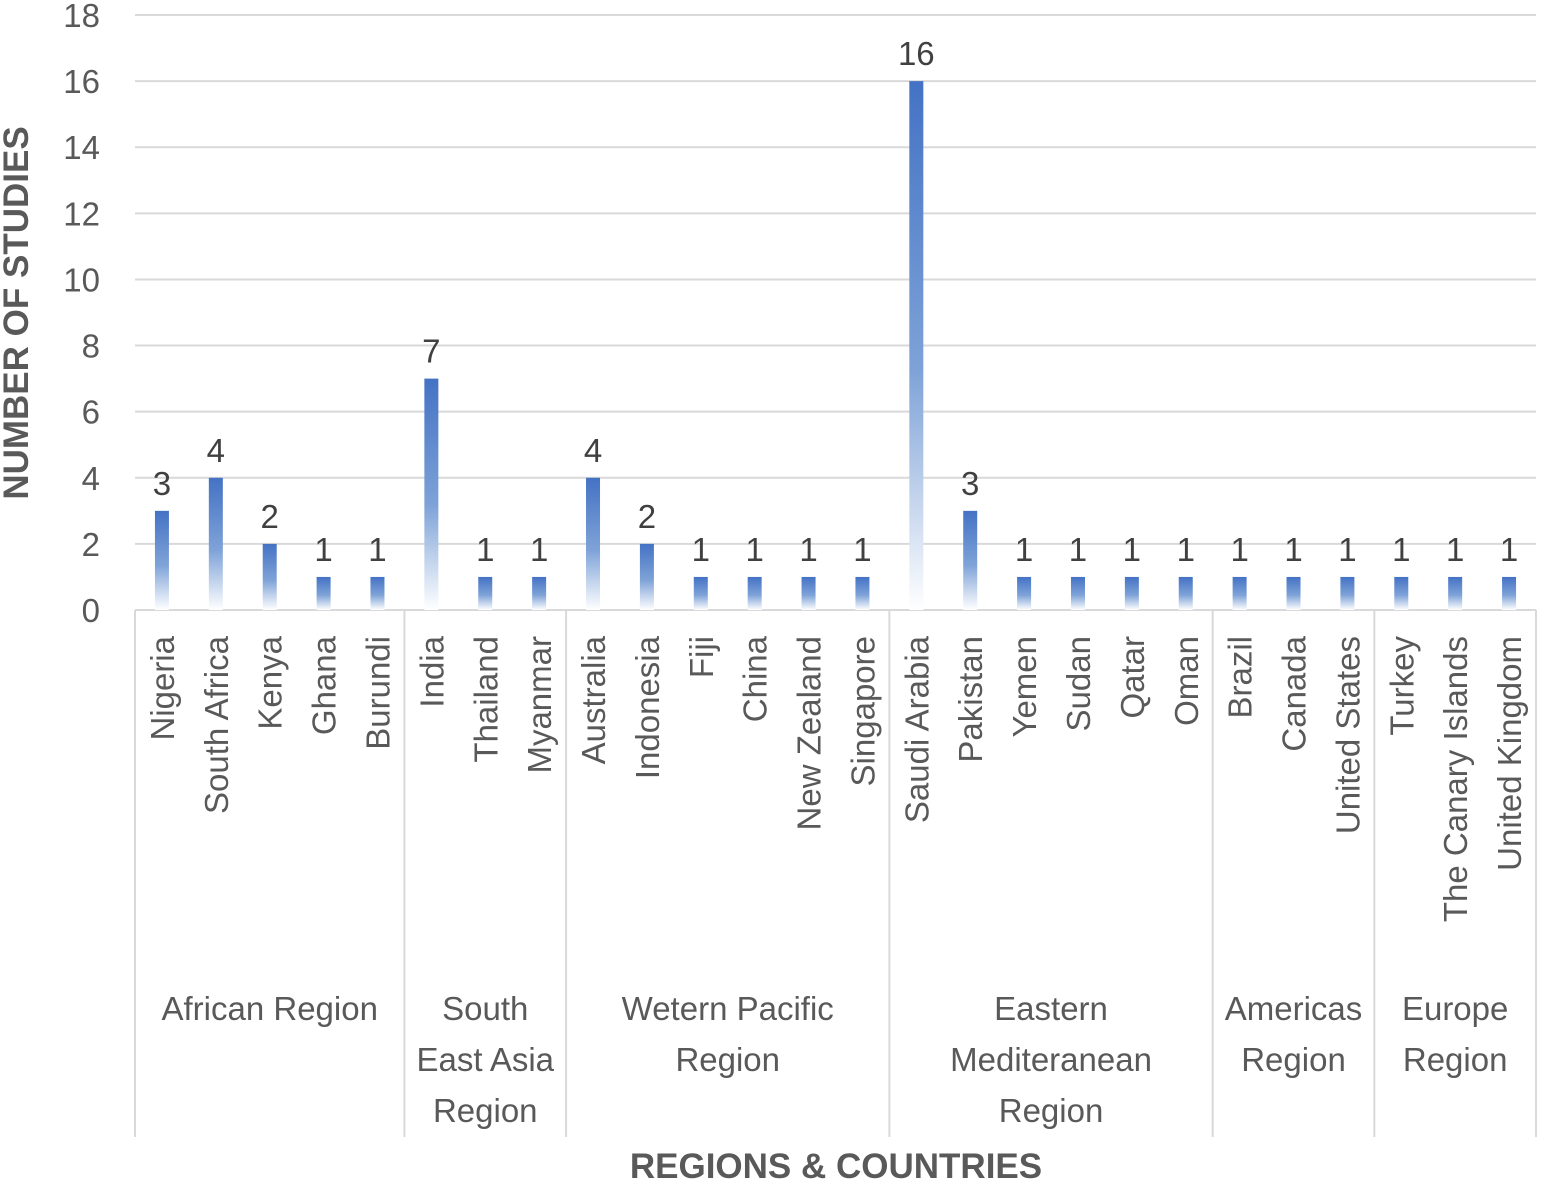  What do you see at coordinates (862, 711) in the screenshot?
I see `category-label: Singapore` at bounding box center [862, 711].